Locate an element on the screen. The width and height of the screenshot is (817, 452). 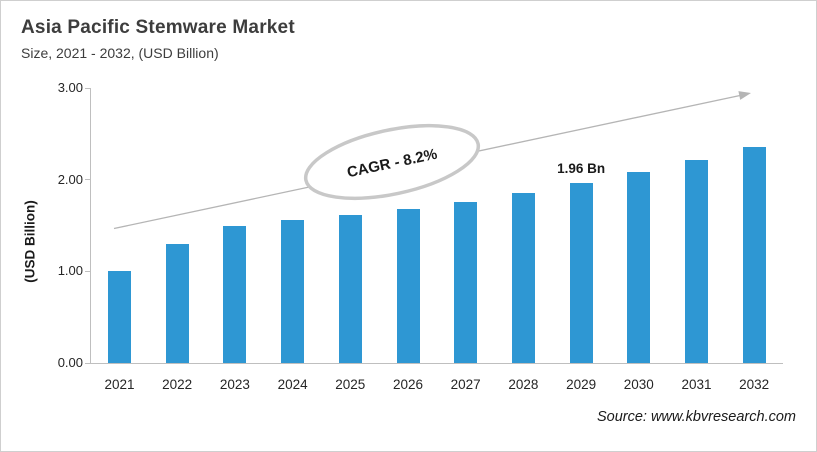
bar-2026 is located at coordinates (408, 286).